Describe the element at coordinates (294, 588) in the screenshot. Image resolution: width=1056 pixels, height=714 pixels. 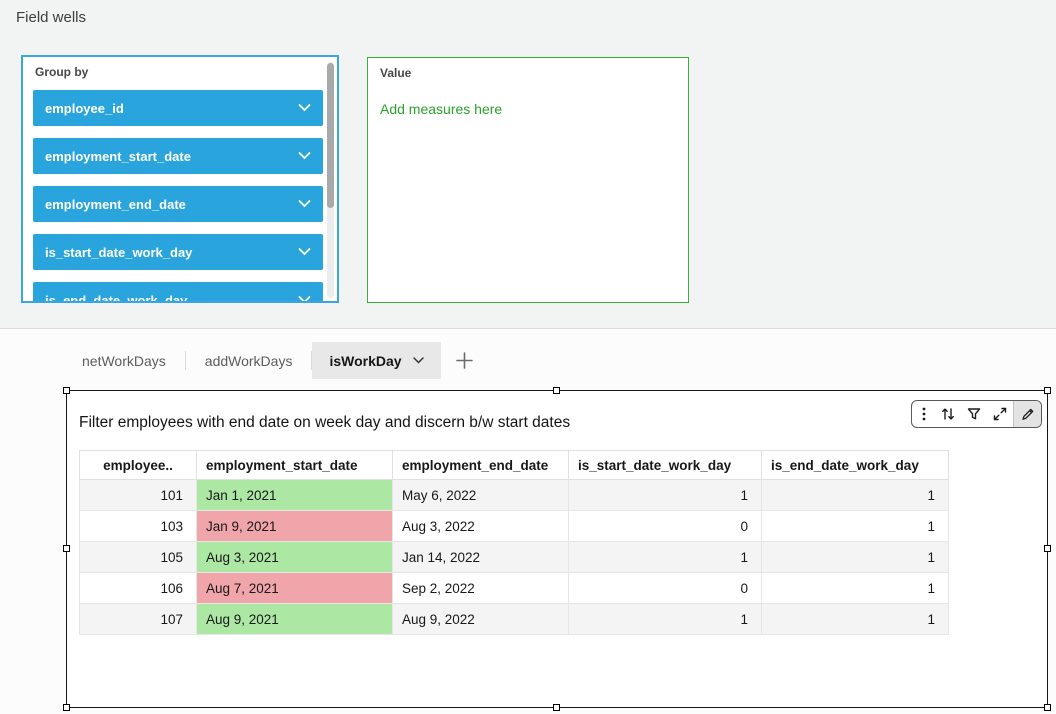
I see `cell-employment-start-date: Aug 7, 2021` at that location.